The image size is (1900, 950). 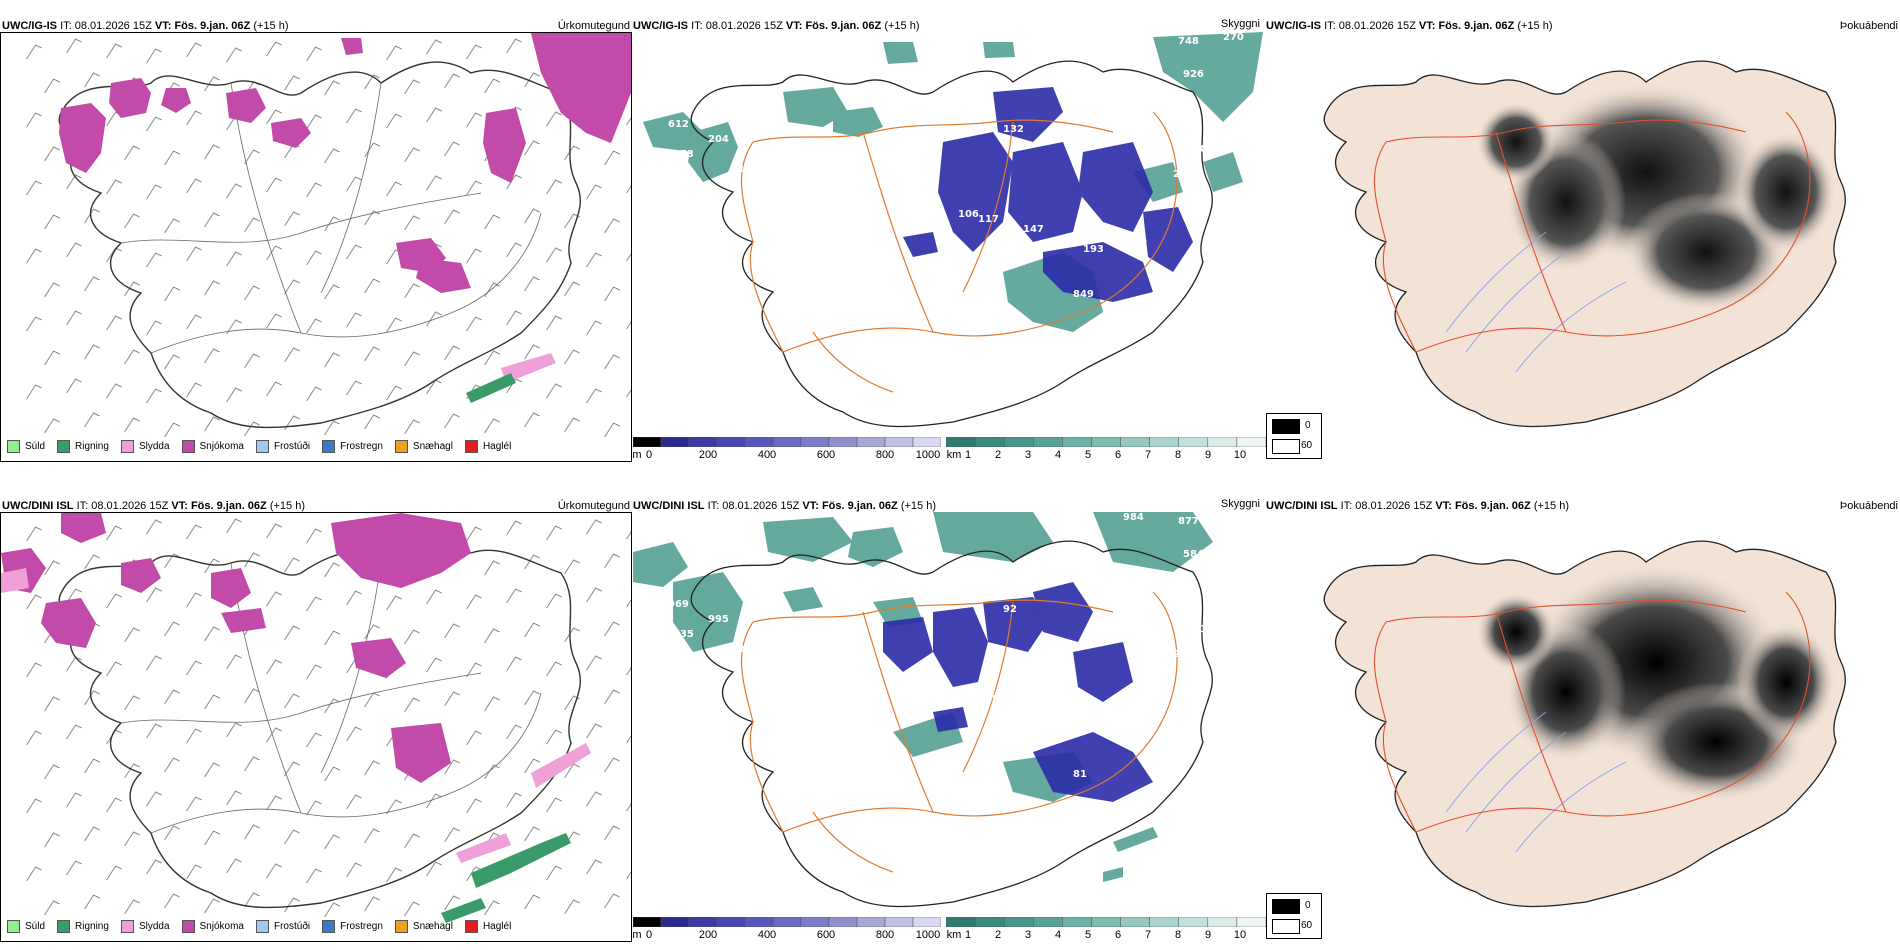 I want to click on cb-tick: 0, so click(x=649, y=935).